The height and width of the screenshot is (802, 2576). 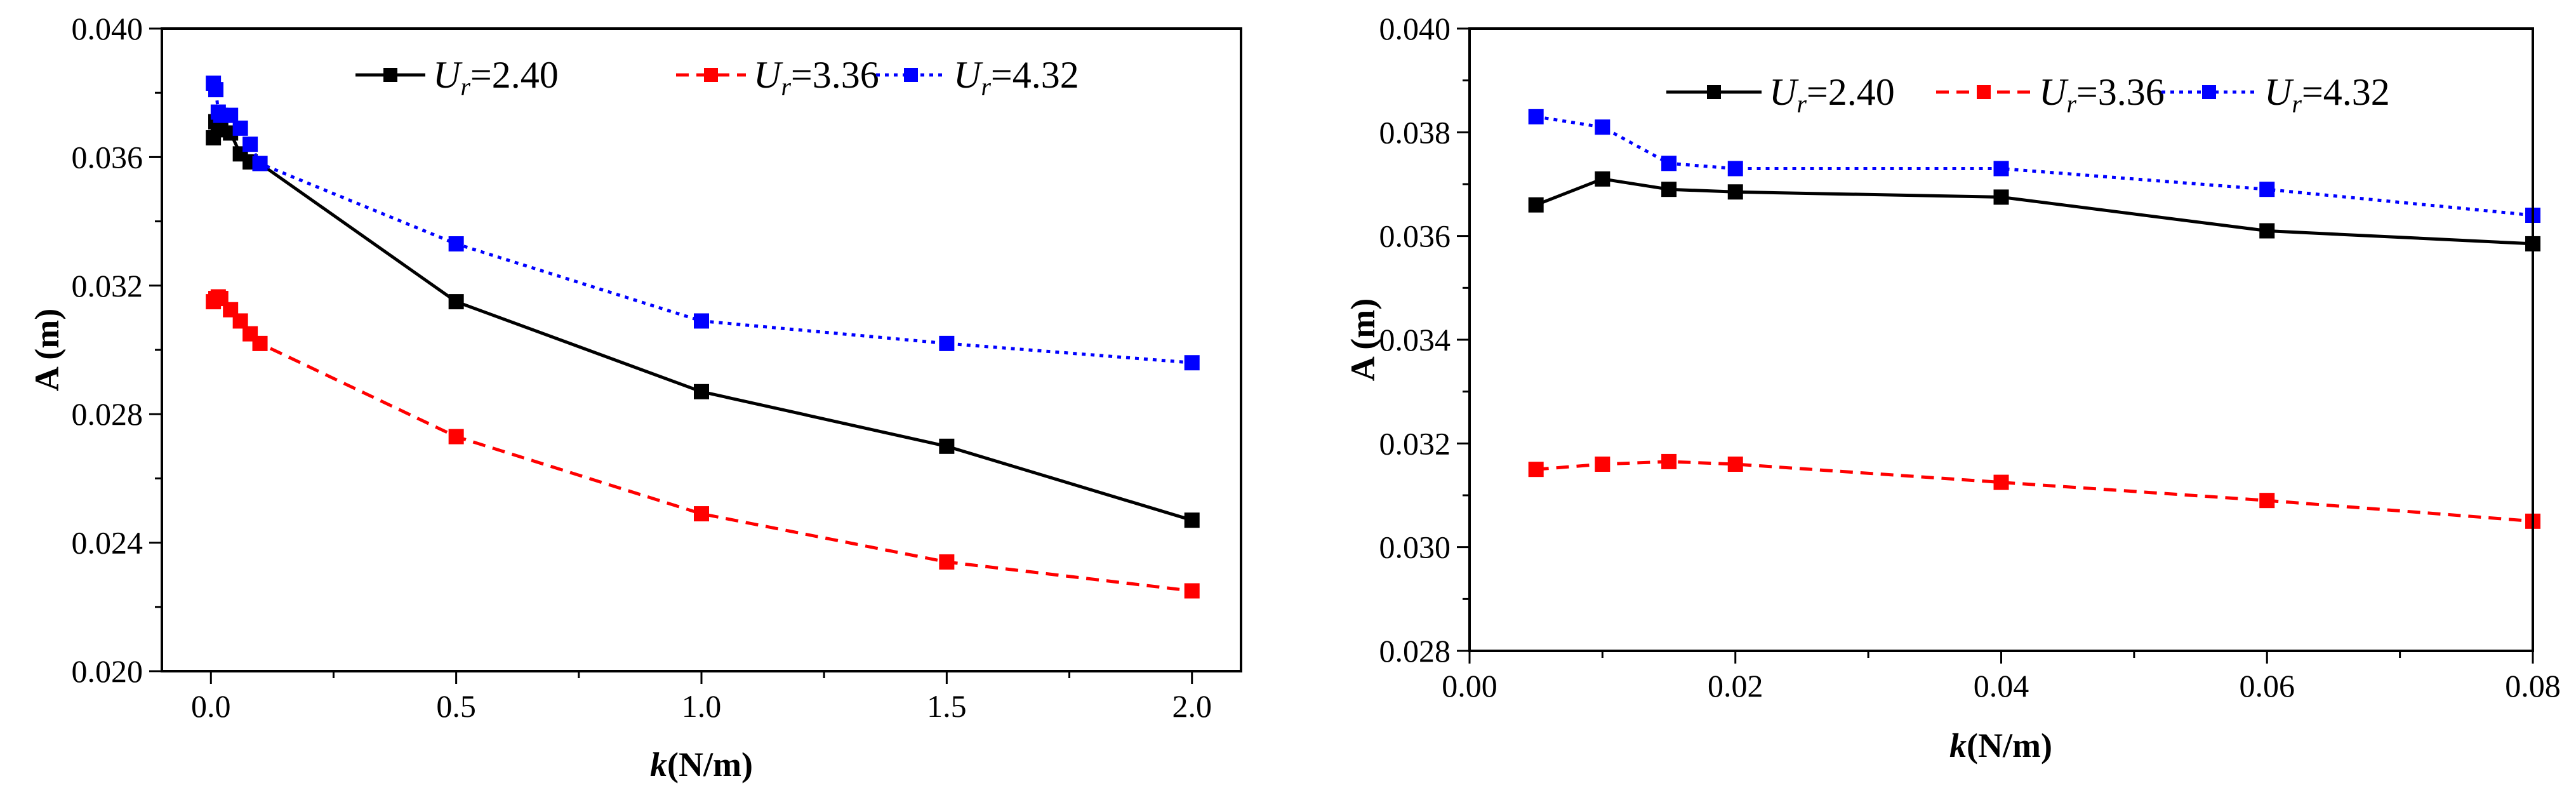 I want to click on left-x-tick-label: 2.0, so click(x=1192, y=706).